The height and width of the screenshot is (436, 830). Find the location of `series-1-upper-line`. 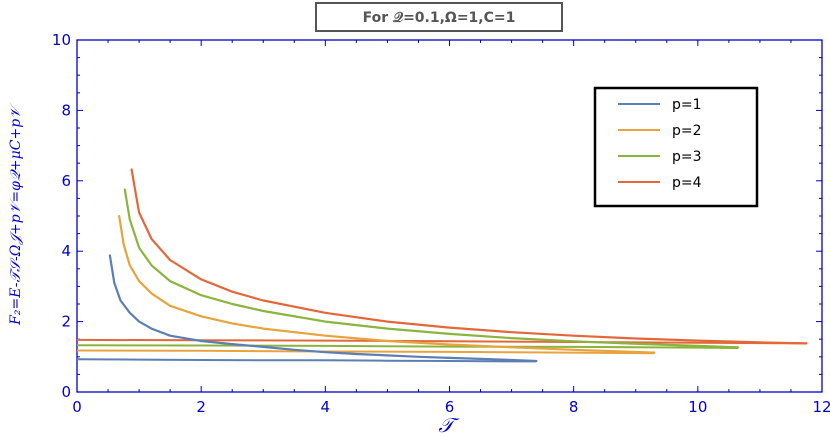

series-1-upper-line is located at coordinates (323, 308).